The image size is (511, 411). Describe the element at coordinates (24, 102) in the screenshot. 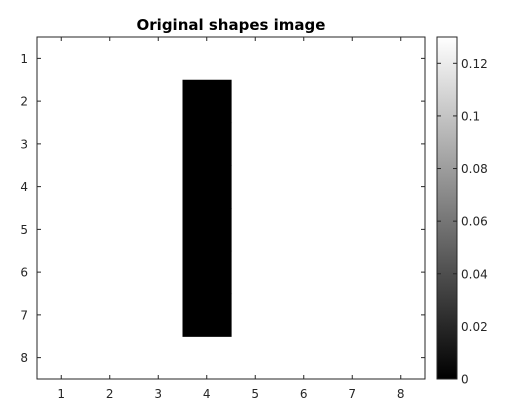

I see `y-tick-label: 2` at that location.